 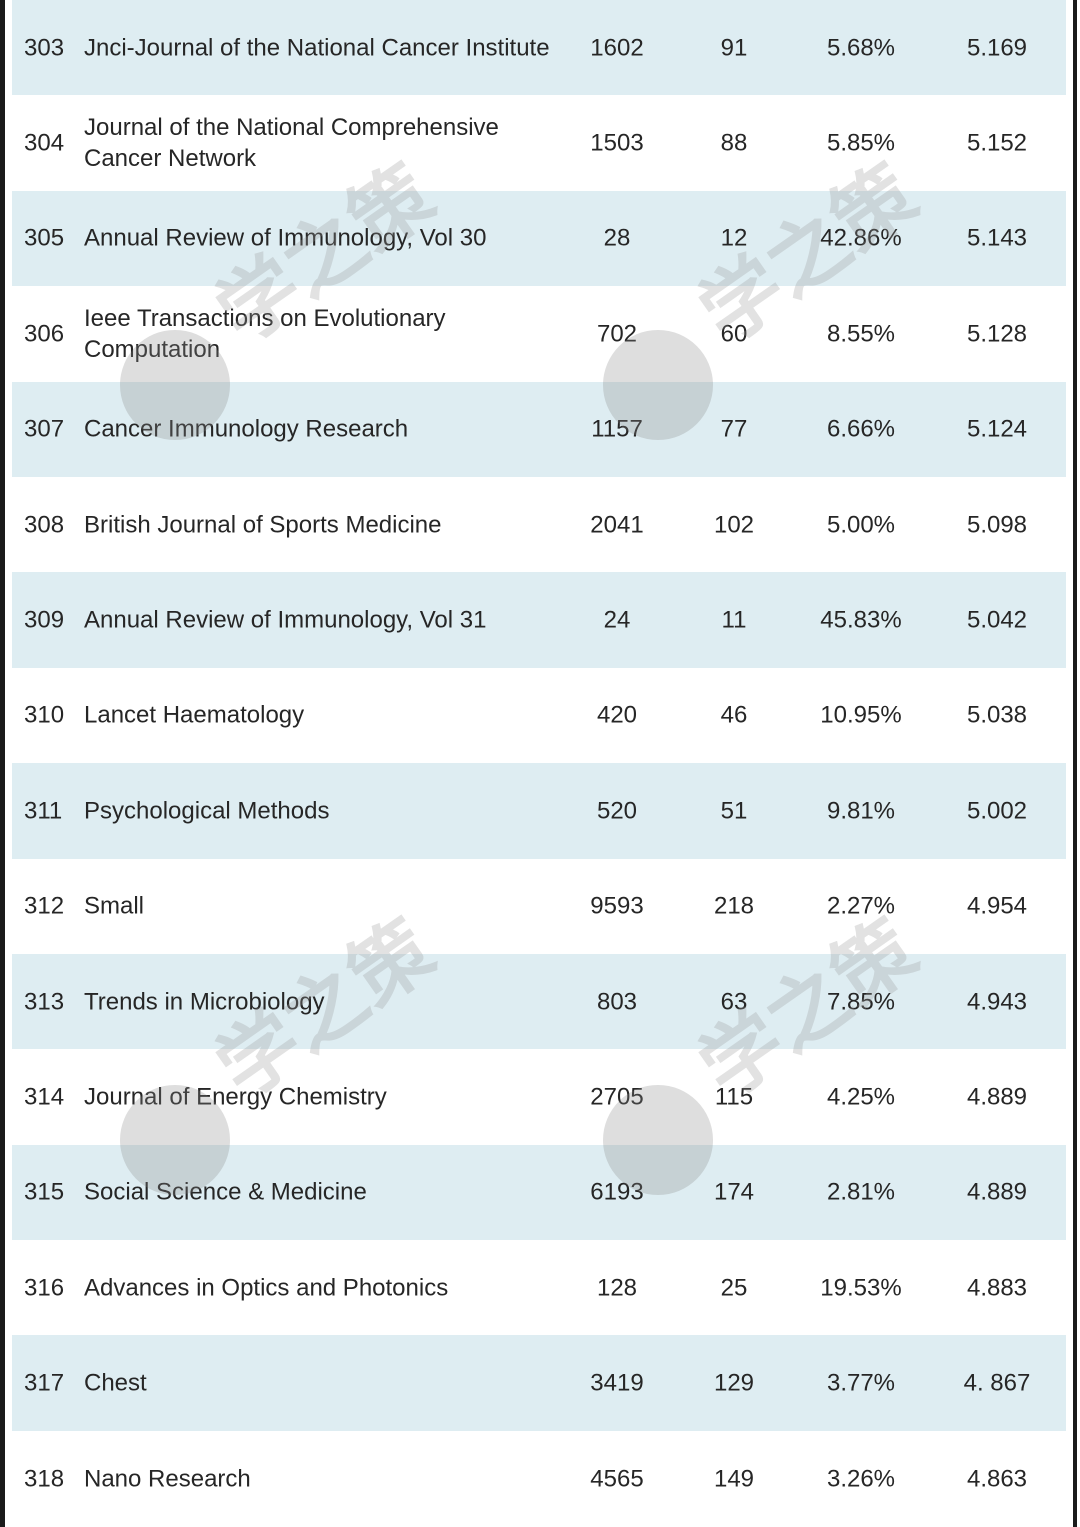 I want to click on percentage-cell: 5.68%, so click(x=861, y=48).